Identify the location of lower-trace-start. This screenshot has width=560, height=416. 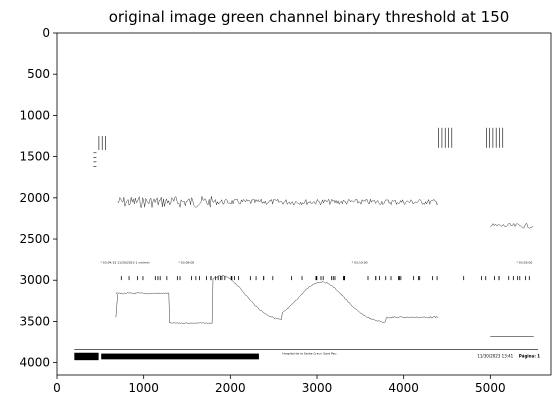
(116, 306).